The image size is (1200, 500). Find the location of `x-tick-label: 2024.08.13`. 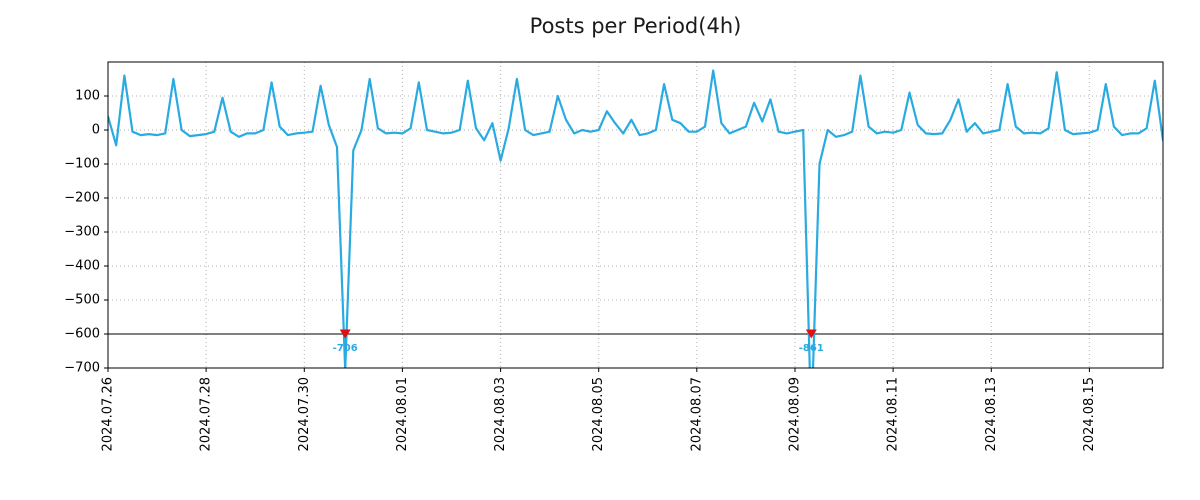

x-tick-label: 2024.08.13 is located at coordinates (991, 414).